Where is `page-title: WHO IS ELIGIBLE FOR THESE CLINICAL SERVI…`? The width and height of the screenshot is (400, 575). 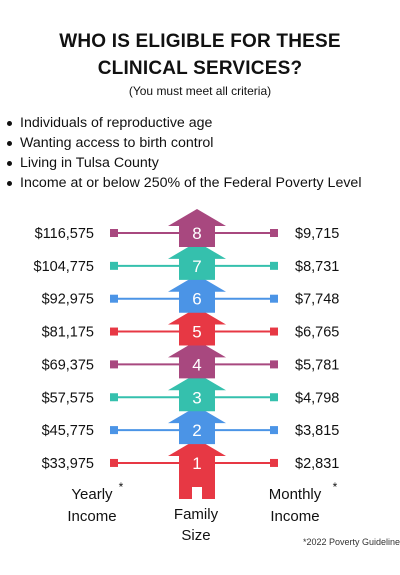 page-title: WHO IS ELIGIBLE FOR THESE CLINICAL SERVI… is located at coordinates (200, 55).